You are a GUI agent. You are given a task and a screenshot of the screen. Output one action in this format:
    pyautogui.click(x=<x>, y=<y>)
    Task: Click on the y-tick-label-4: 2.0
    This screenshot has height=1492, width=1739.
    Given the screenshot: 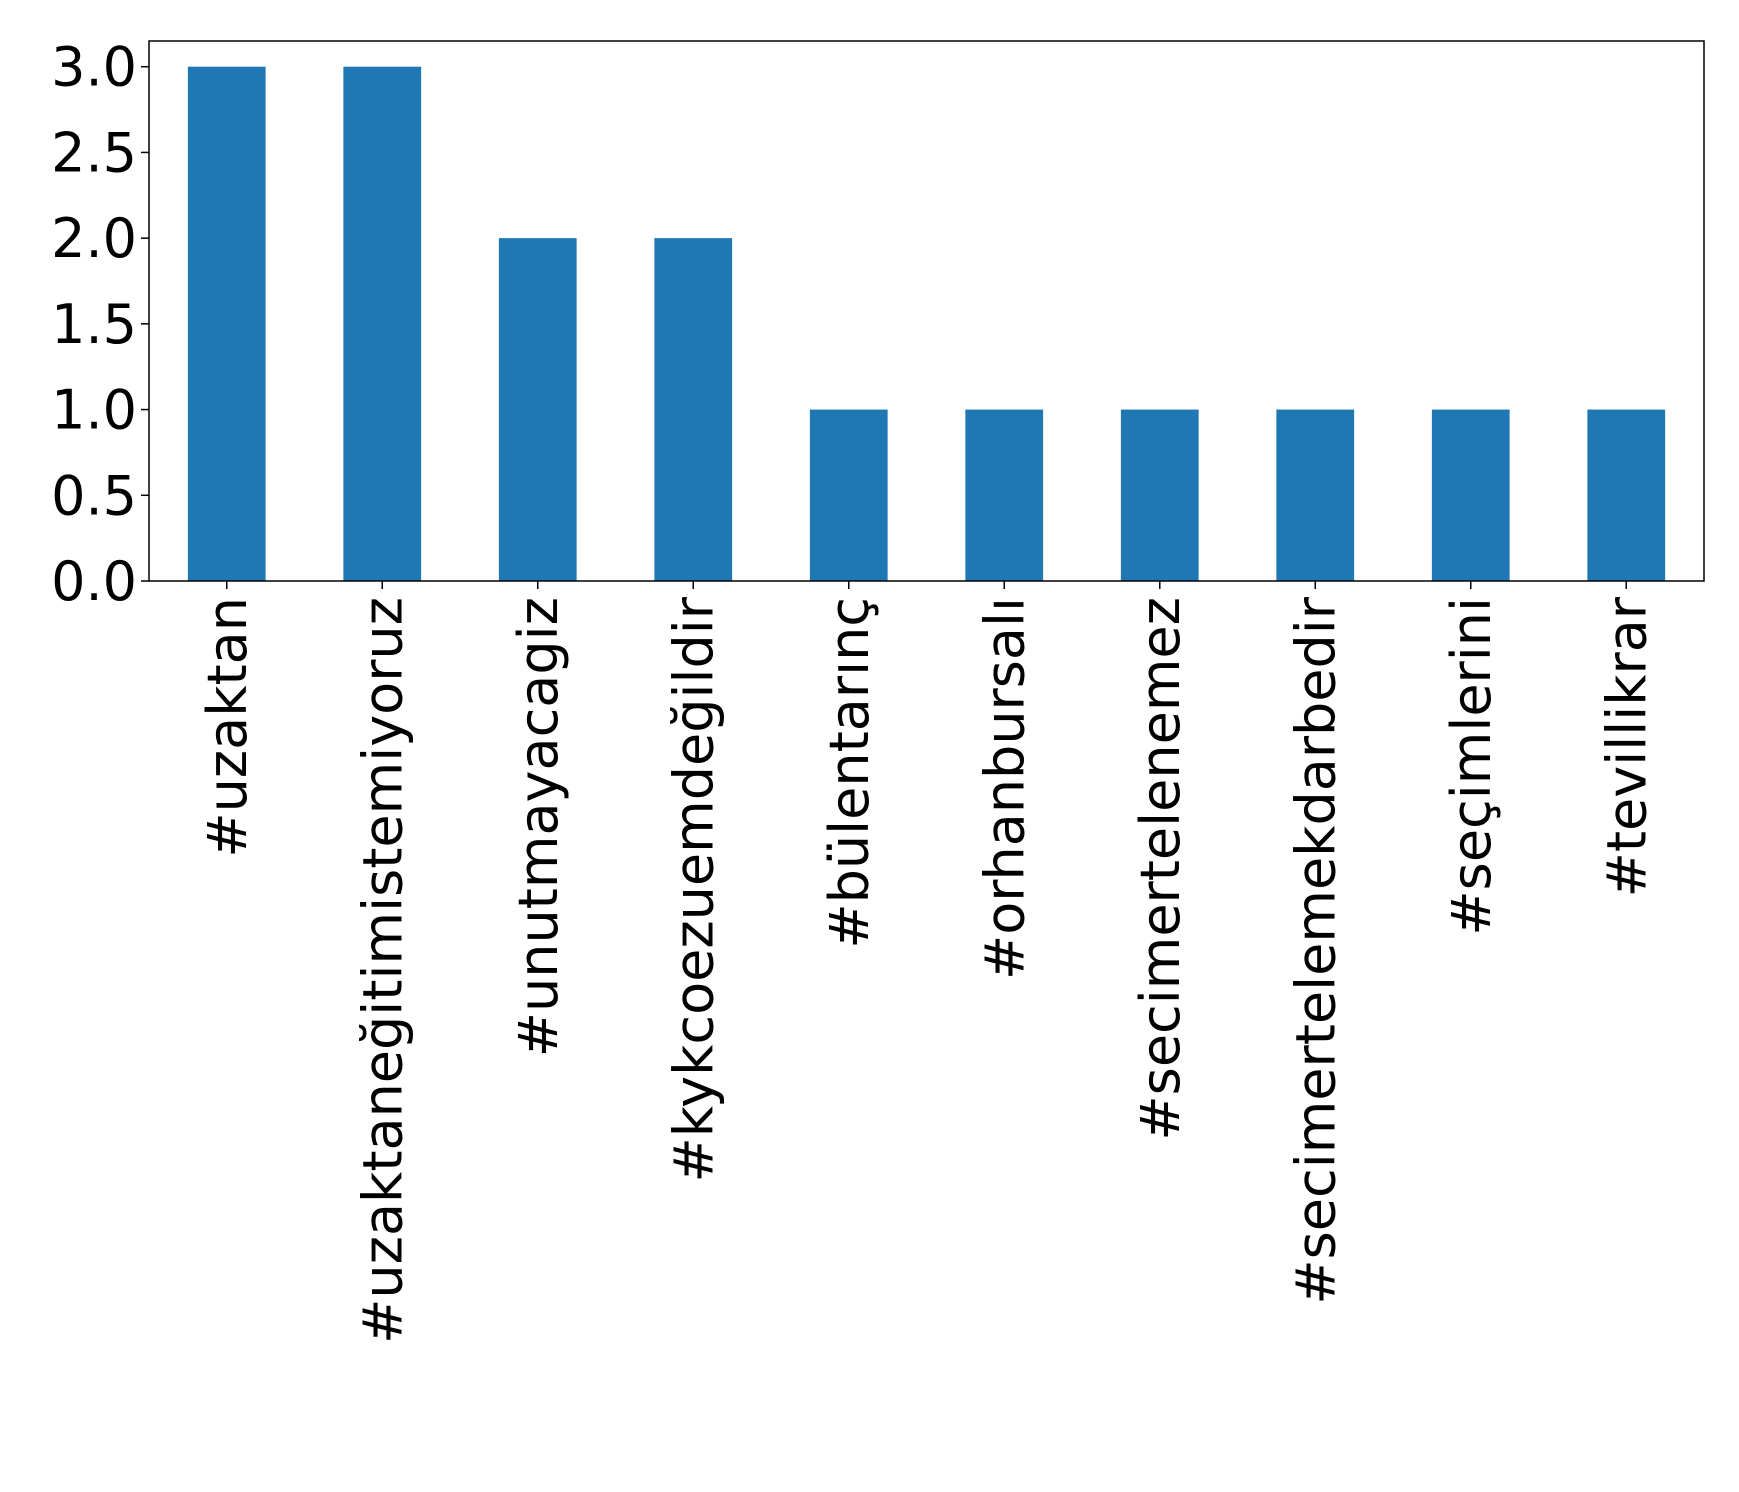 What is the action you would take?
    pyautogui.click(x=94, y=238)
    